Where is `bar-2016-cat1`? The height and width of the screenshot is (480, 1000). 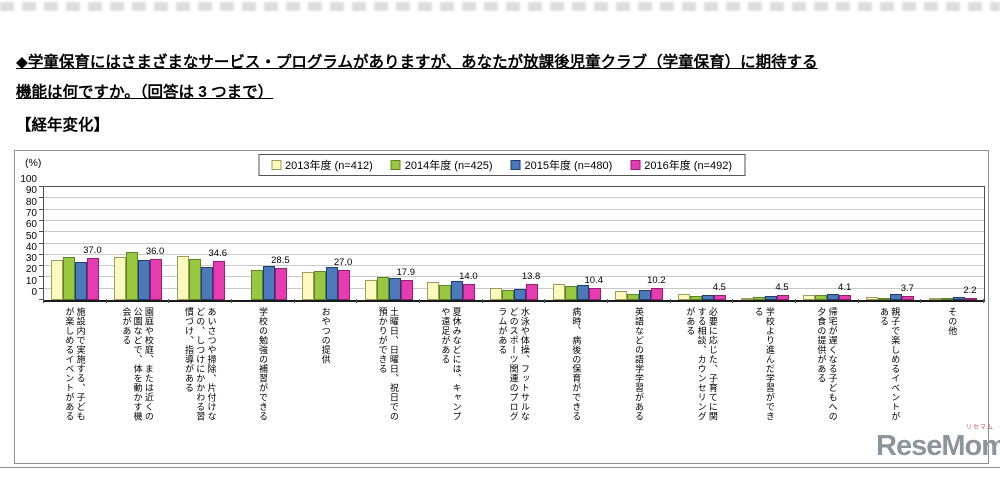
bar-2016-cat1 is located at coordinates (93, 279).